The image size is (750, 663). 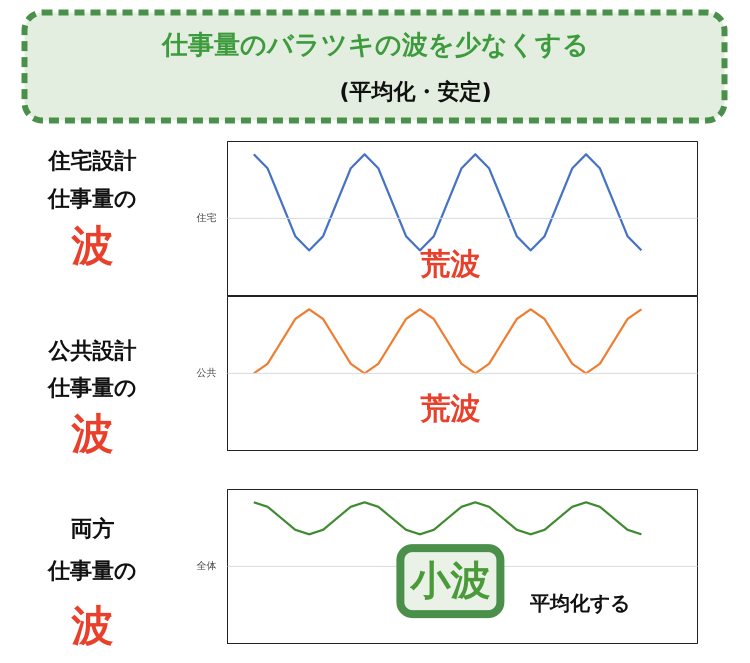 I want to click on text: 荒波, so click(x=449, y=409).